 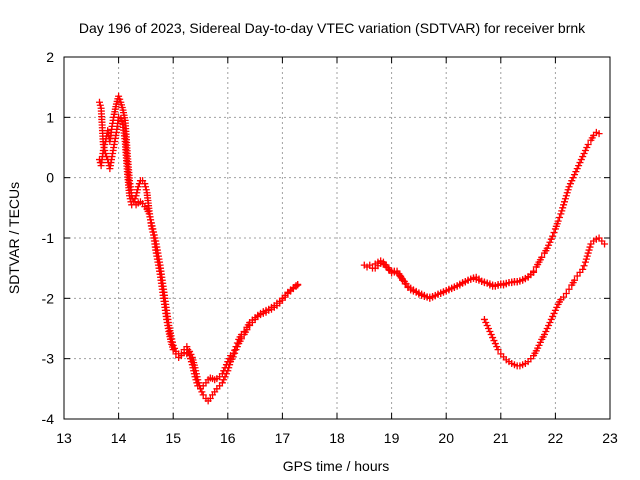 I want to click on x-tick-label: 21, so click(x=501, y=438).